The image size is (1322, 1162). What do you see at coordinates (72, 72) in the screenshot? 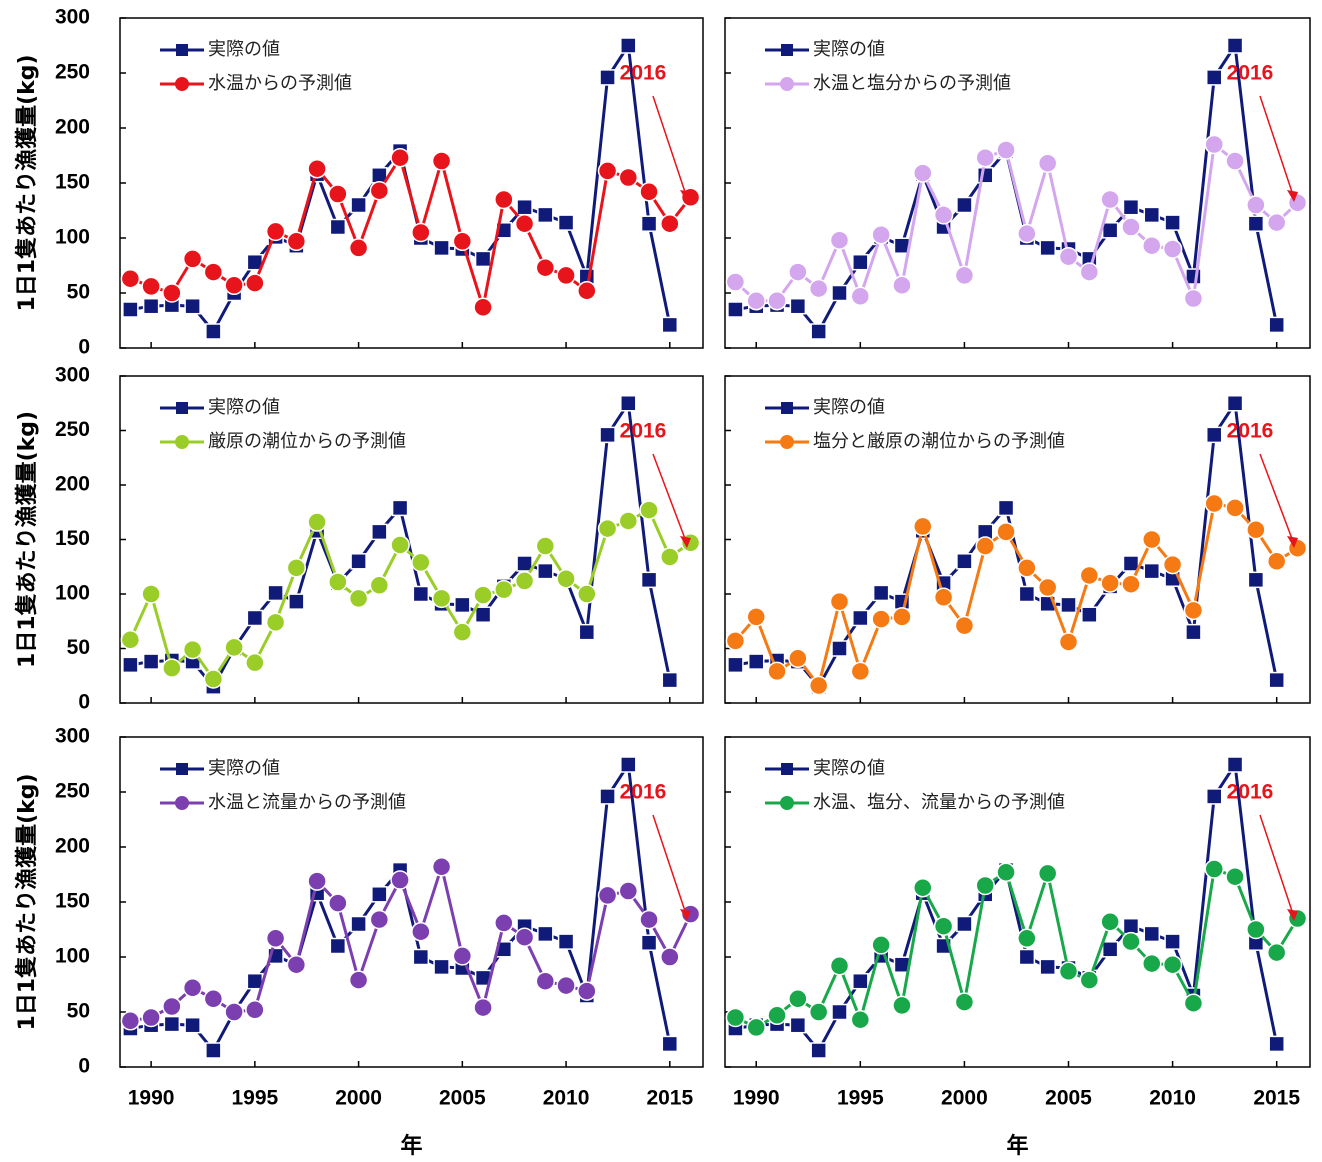
I see `y-tick-label: 250` at bounding box center [72, 72].